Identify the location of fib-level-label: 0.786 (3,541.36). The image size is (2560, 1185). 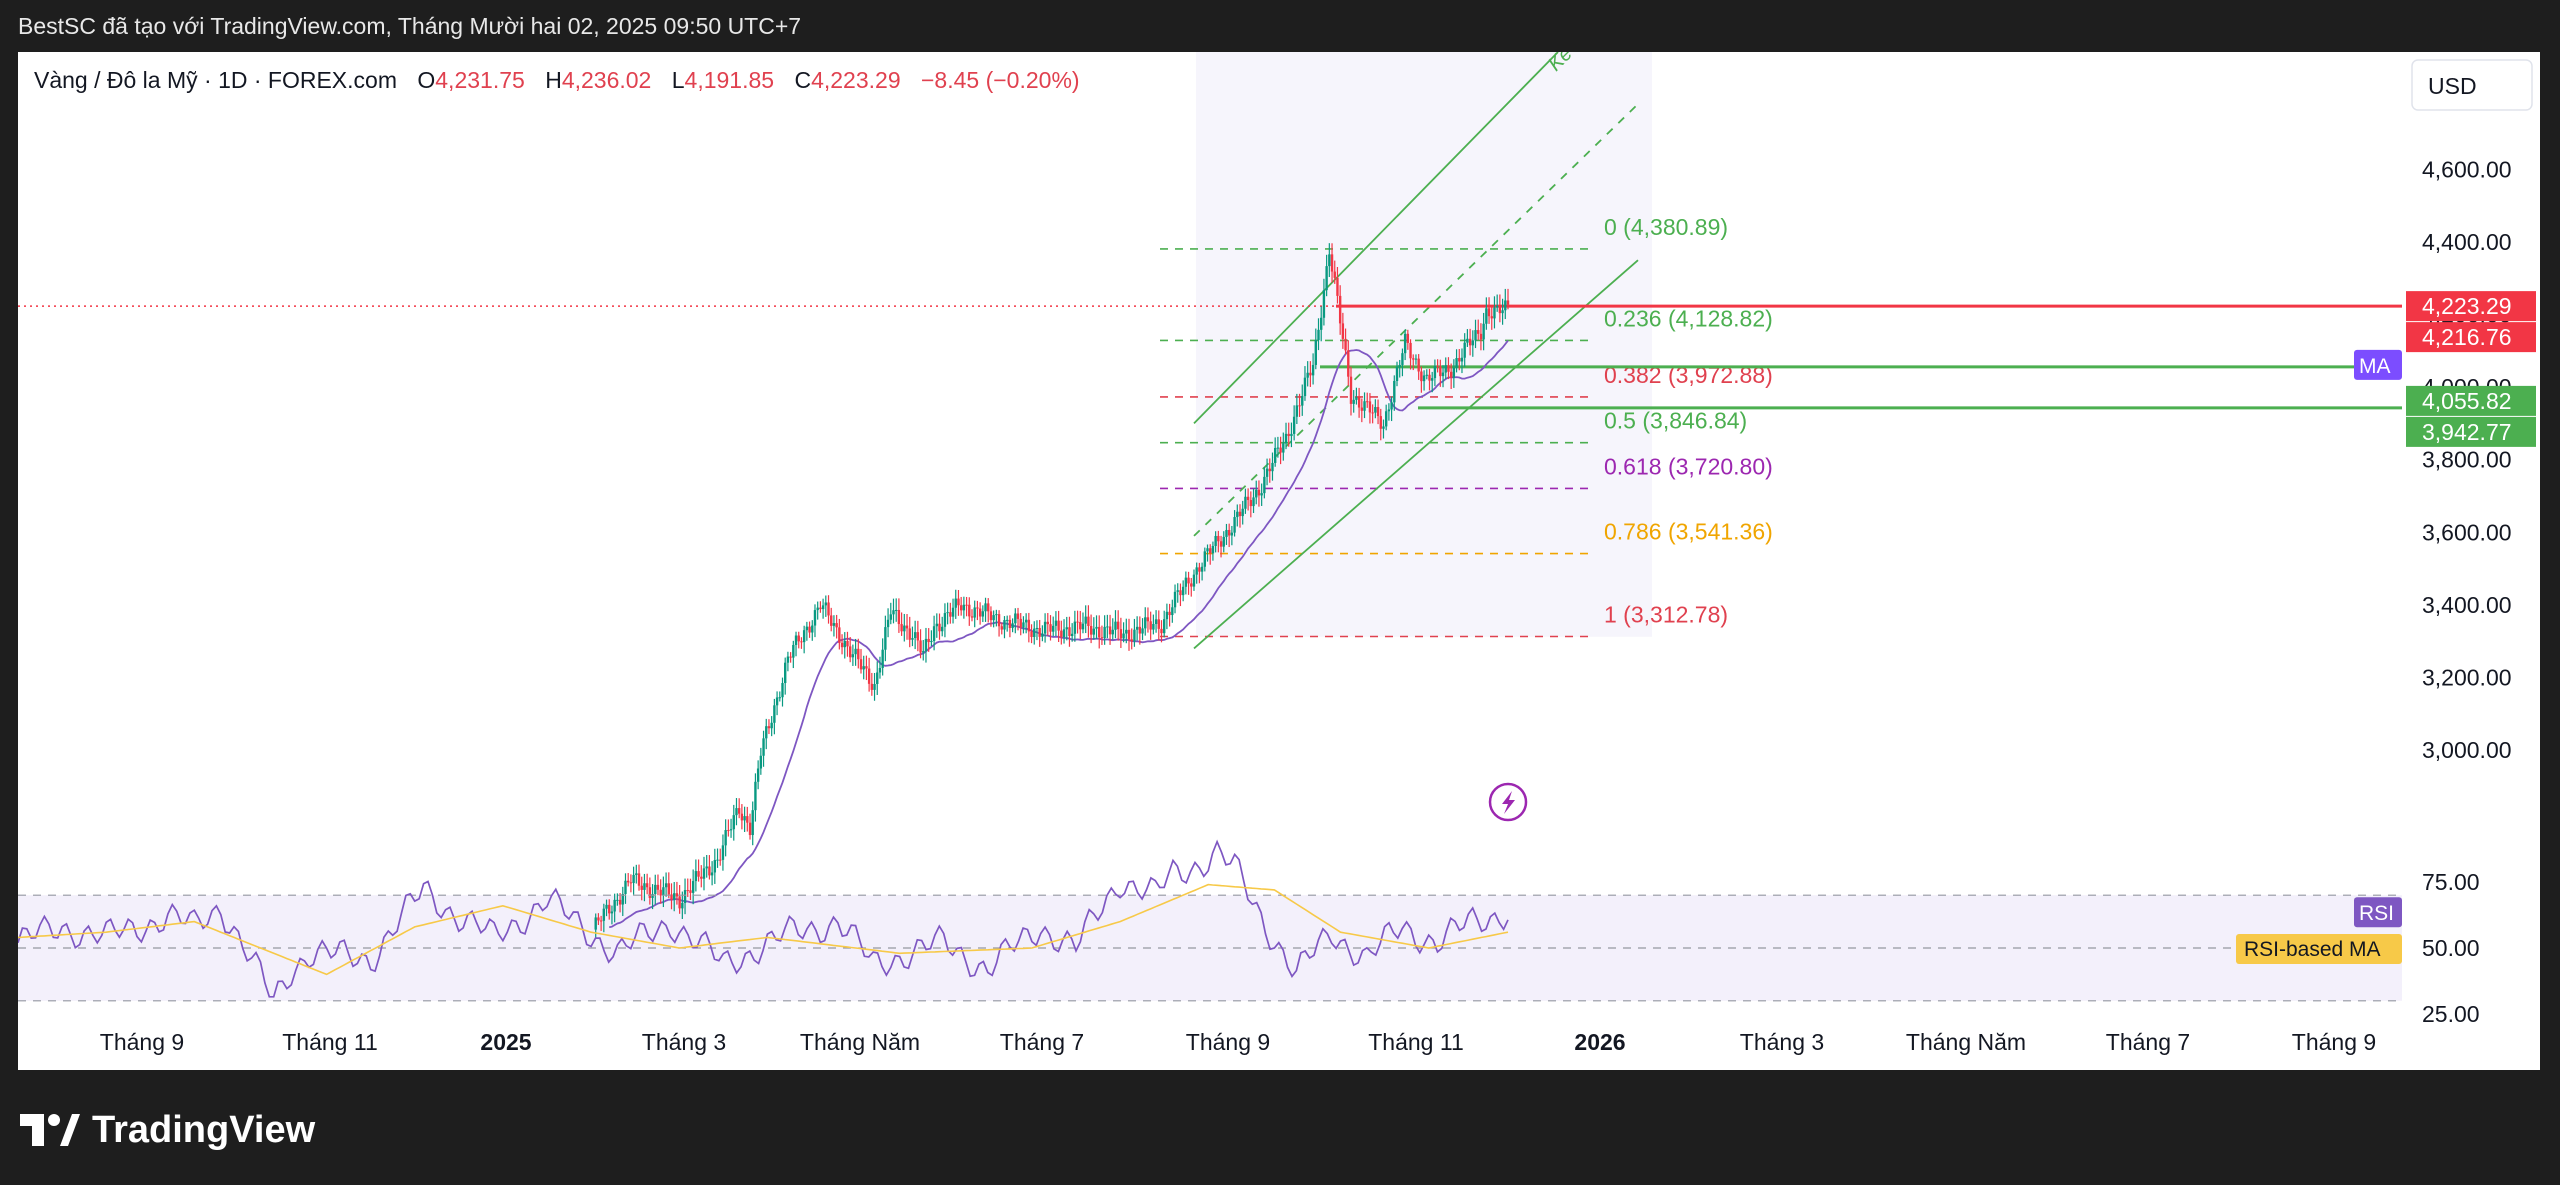
(1688, 532).